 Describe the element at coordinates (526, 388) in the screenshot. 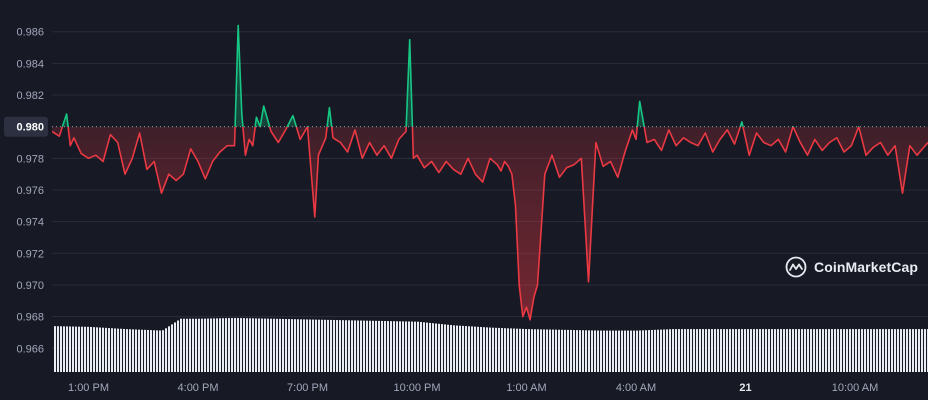

I see `x-tick-label: 1:00 AM` at that location.